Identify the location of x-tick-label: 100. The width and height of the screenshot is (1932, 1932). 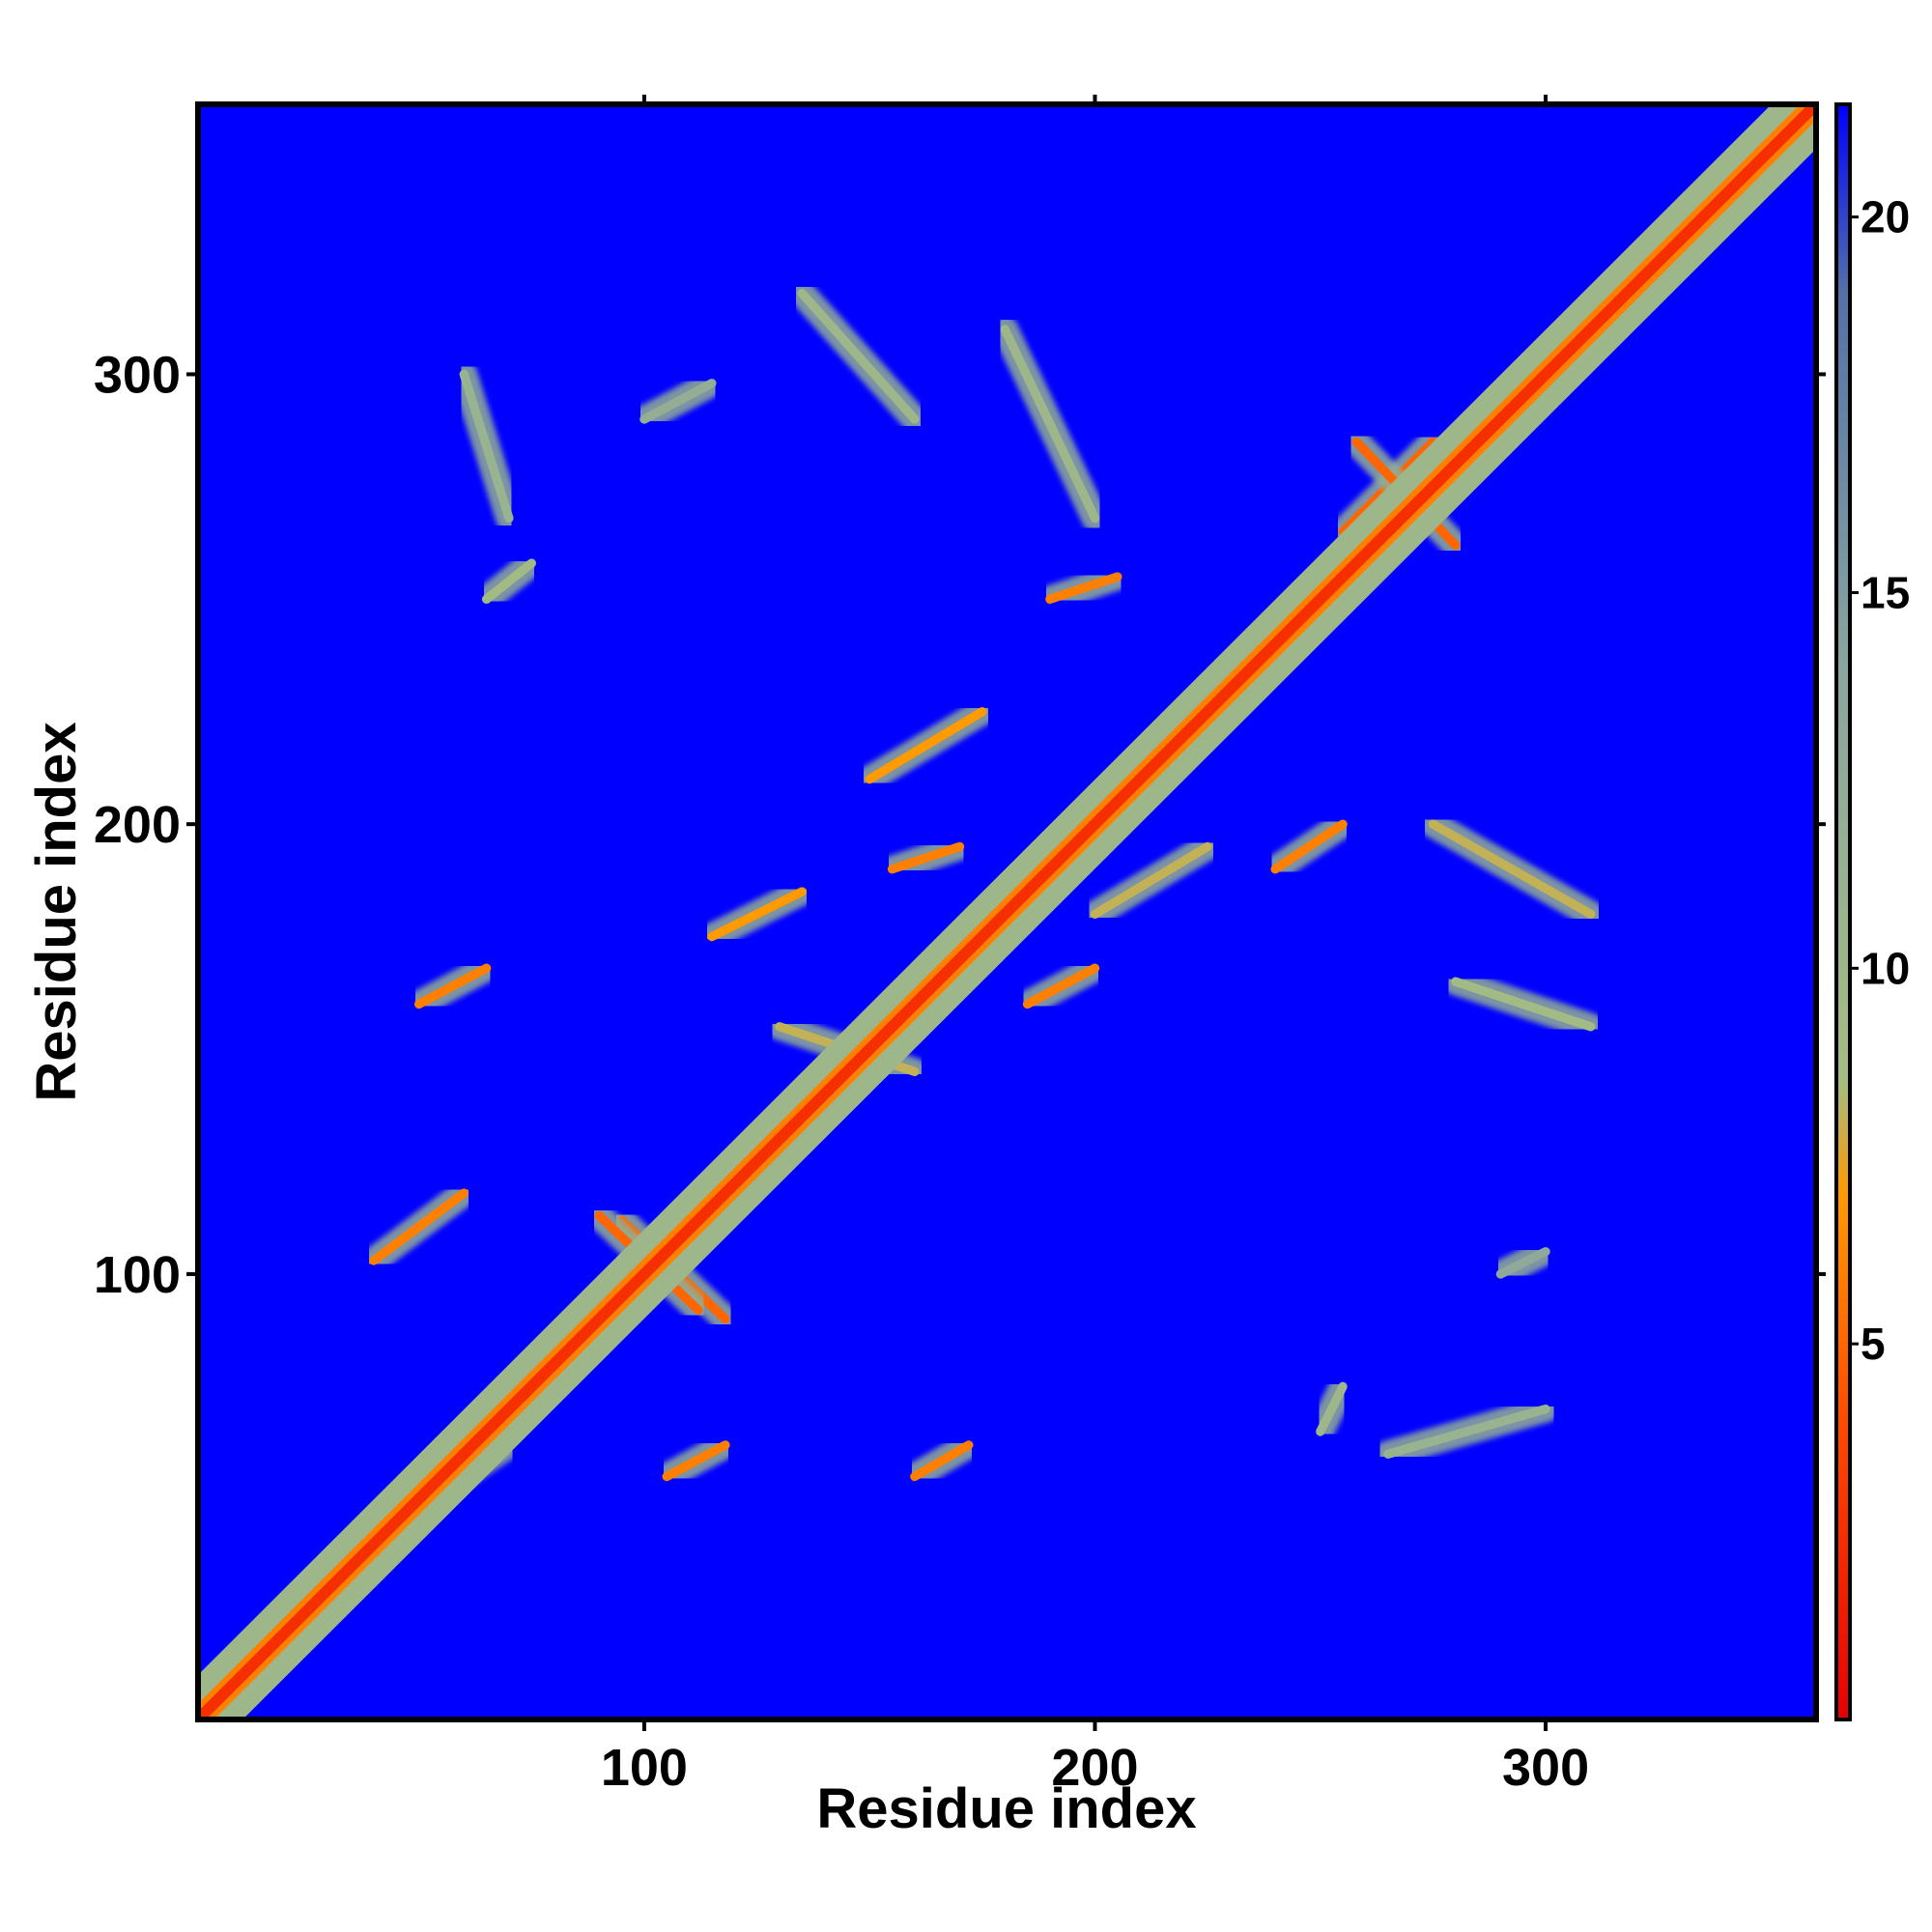
(644, 1768).